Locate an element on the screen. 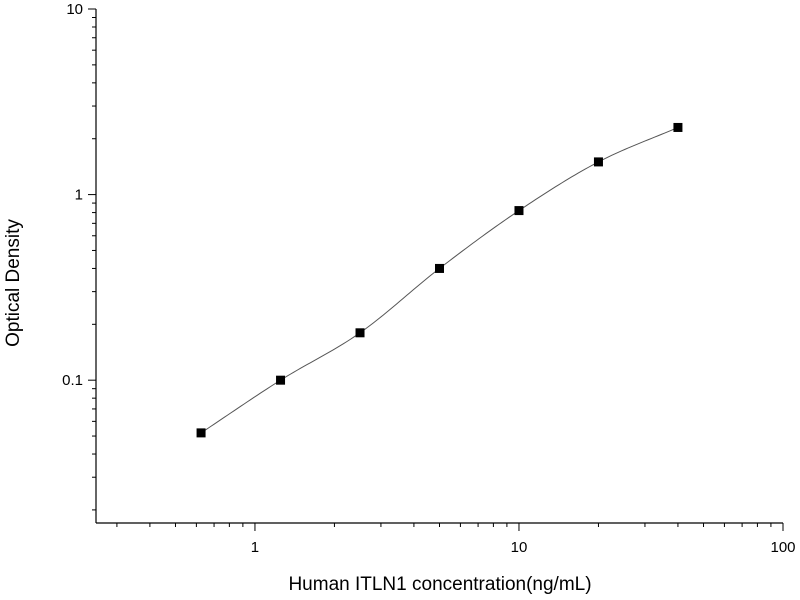 This screenshot has height=600, width=800. x-axis-title: Human ITLN1 concentration(ng/mL) is located at coordinates (439, 584).